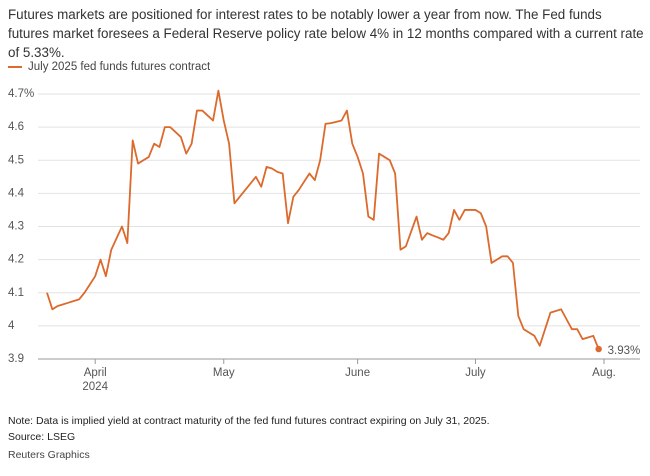  Describe the element at coordinates (95, 387) in the screenshot. I see `x-year-label: 2024` at that location.